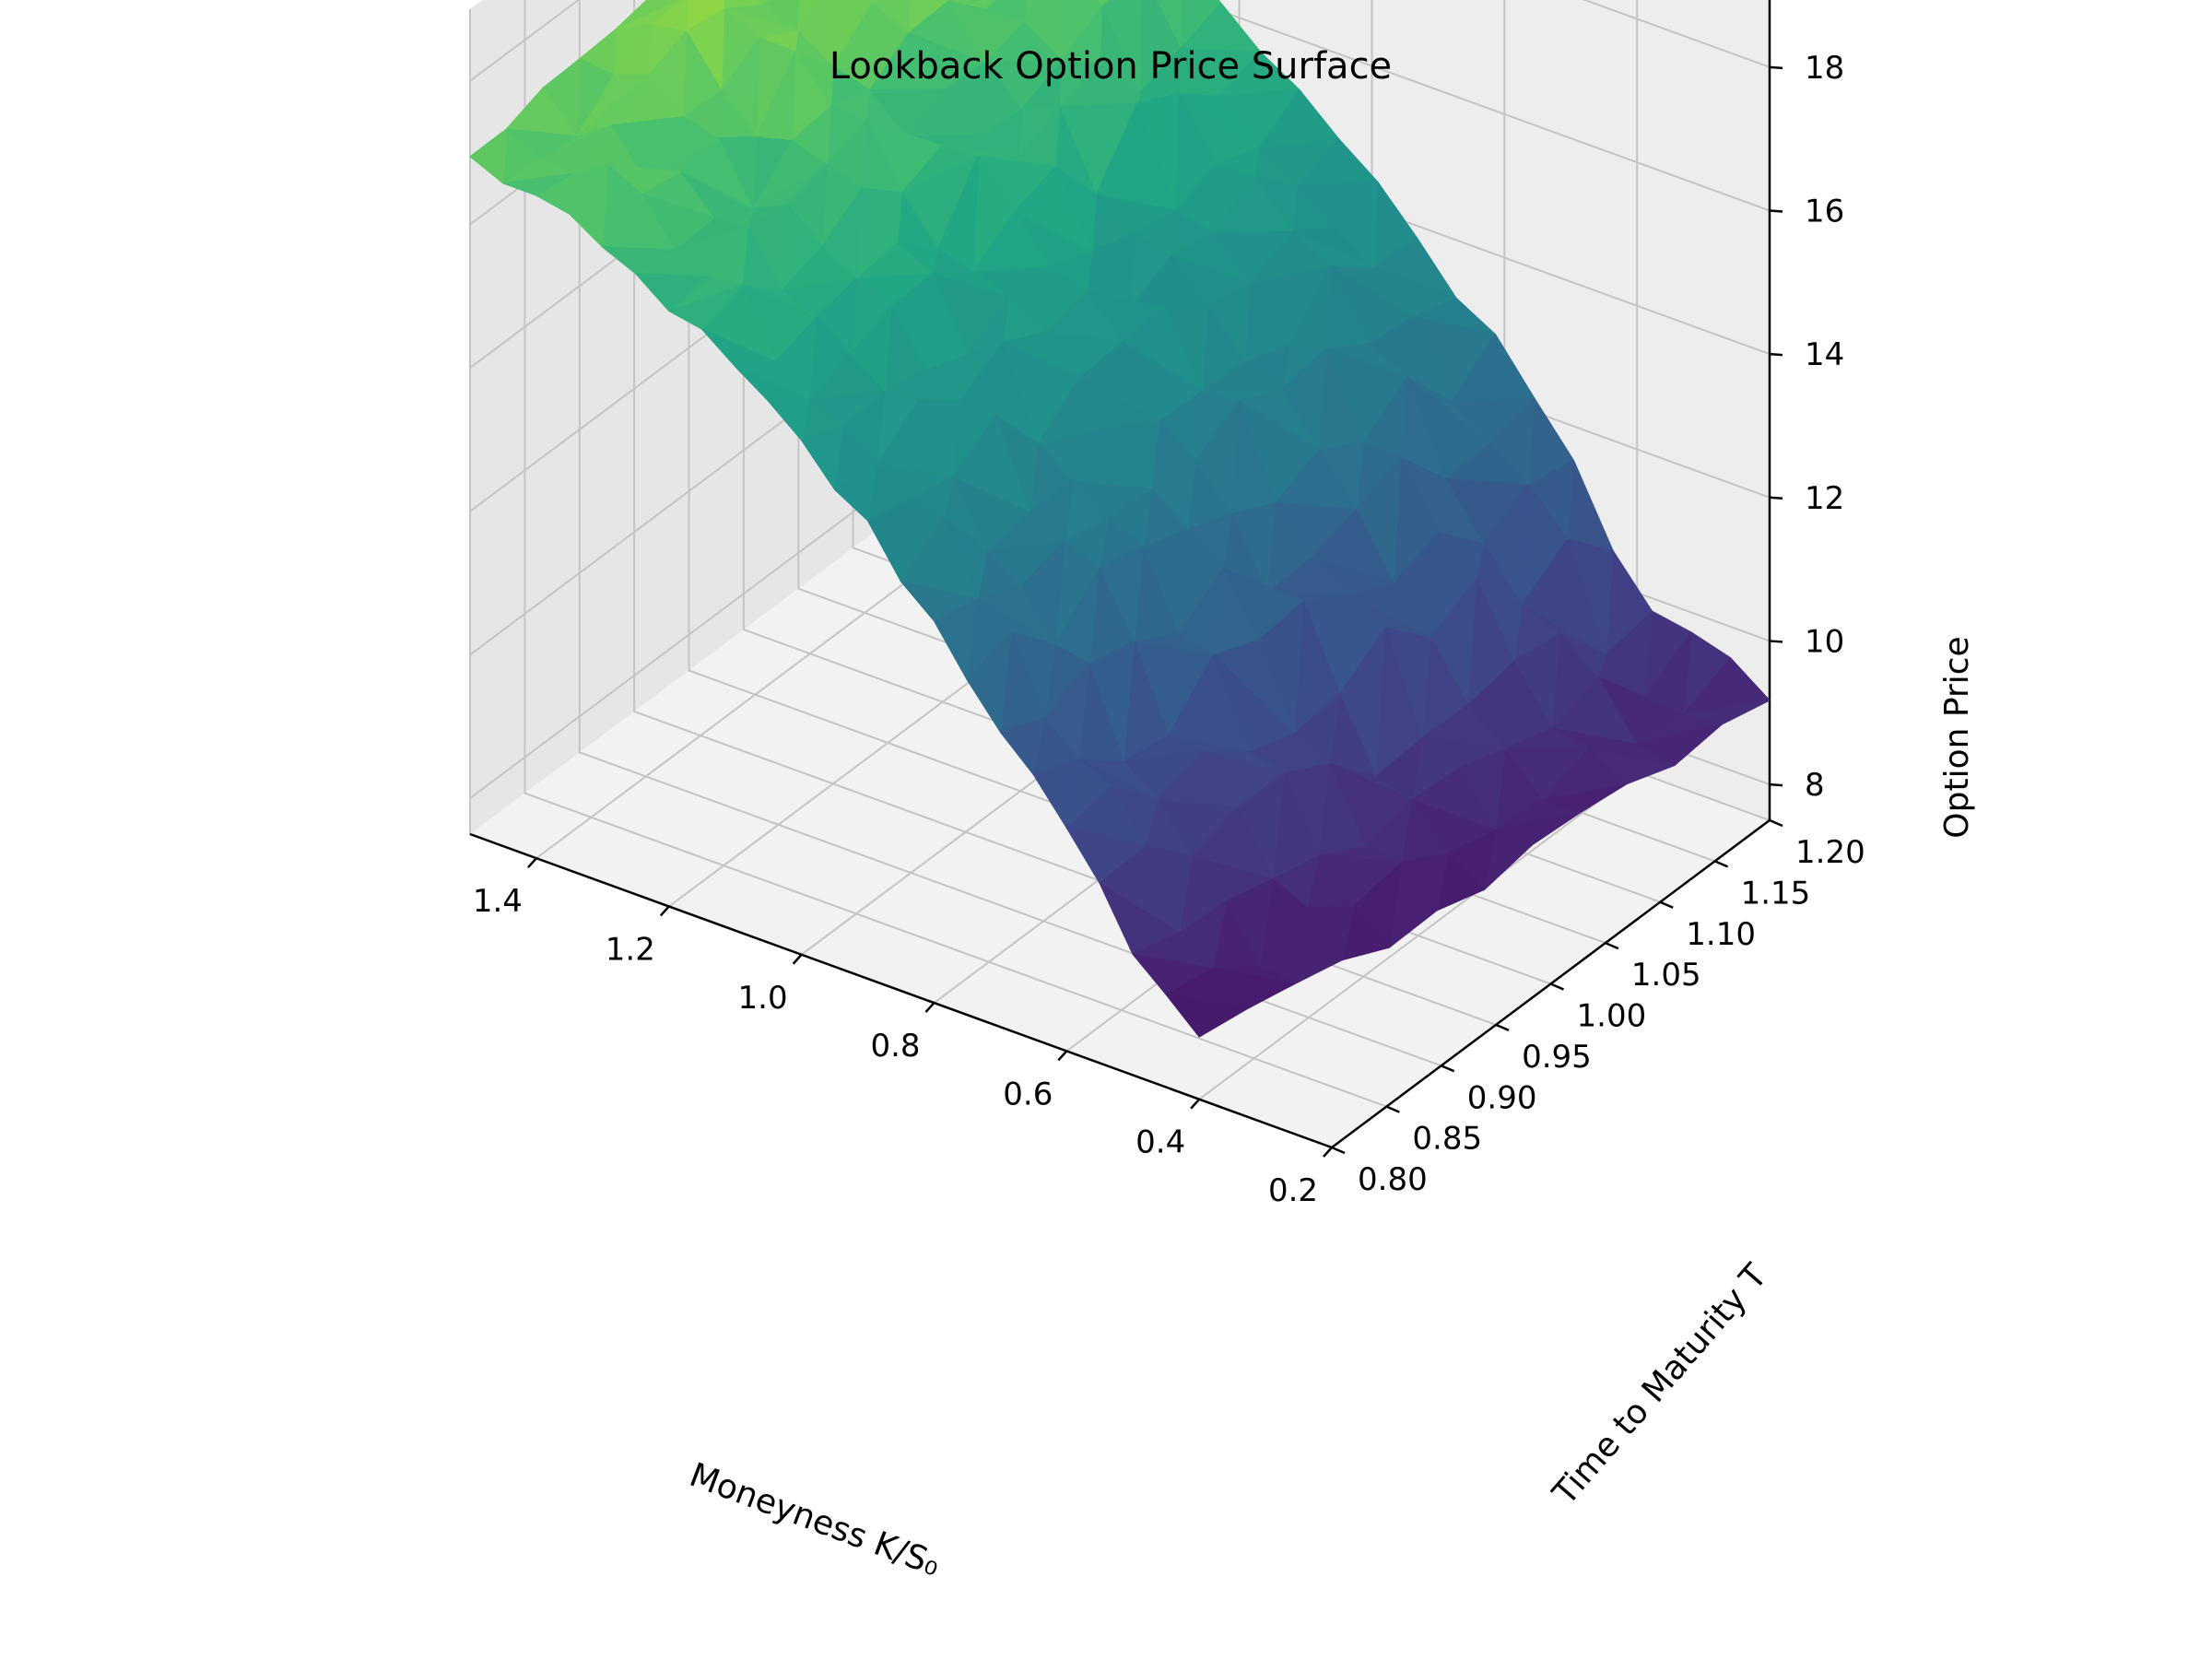 This screenshot has width=2212, height=1659. I want to click on x-tick-label: 1.0, so click(763, 998).